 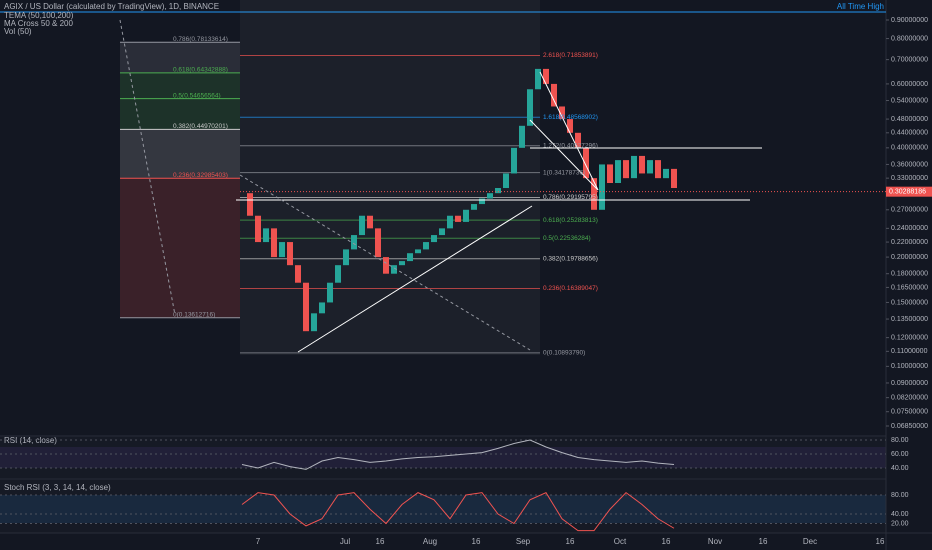 I want to click on fib-label: 0.5(0.22536284), so click(x=567, y=238).